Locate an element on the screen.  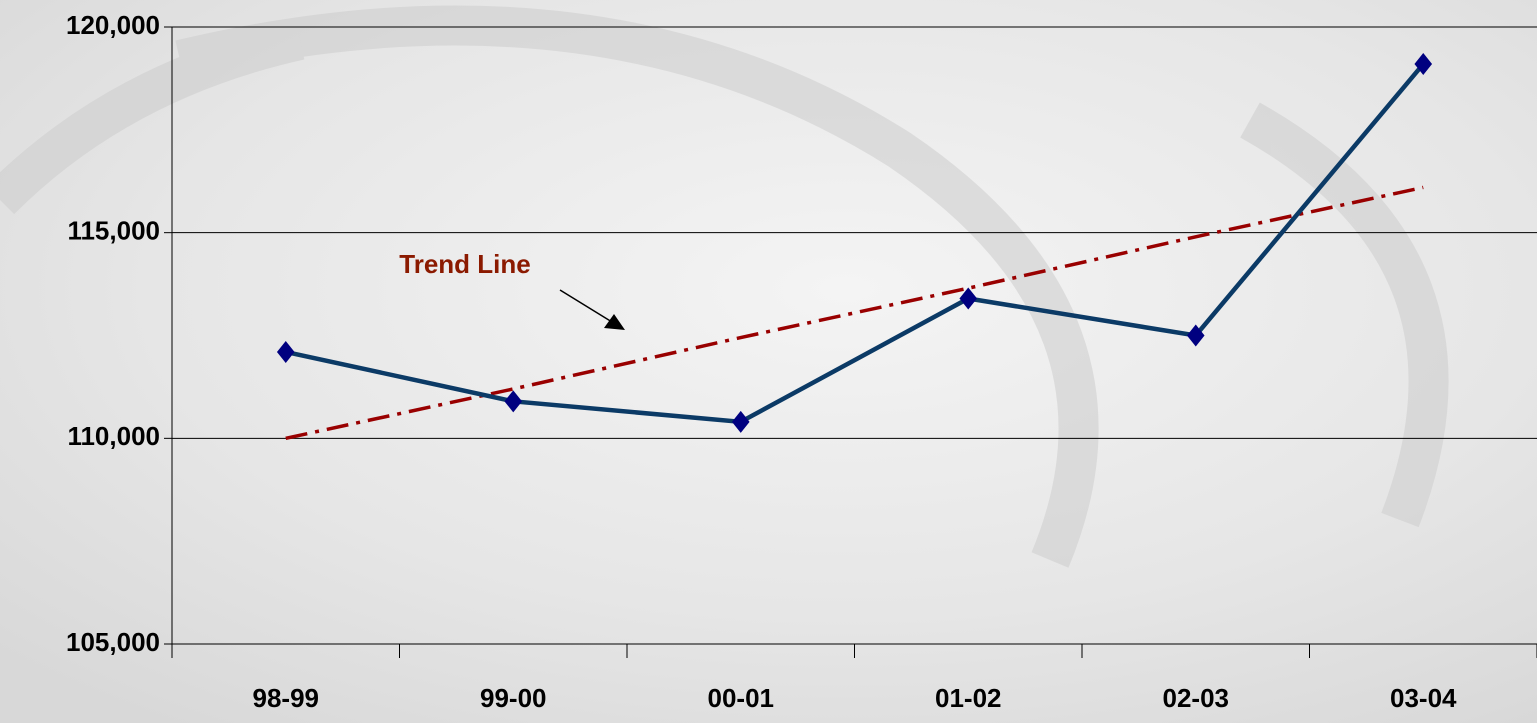
annotation-arrowhead is located at coordinates (614, 322).